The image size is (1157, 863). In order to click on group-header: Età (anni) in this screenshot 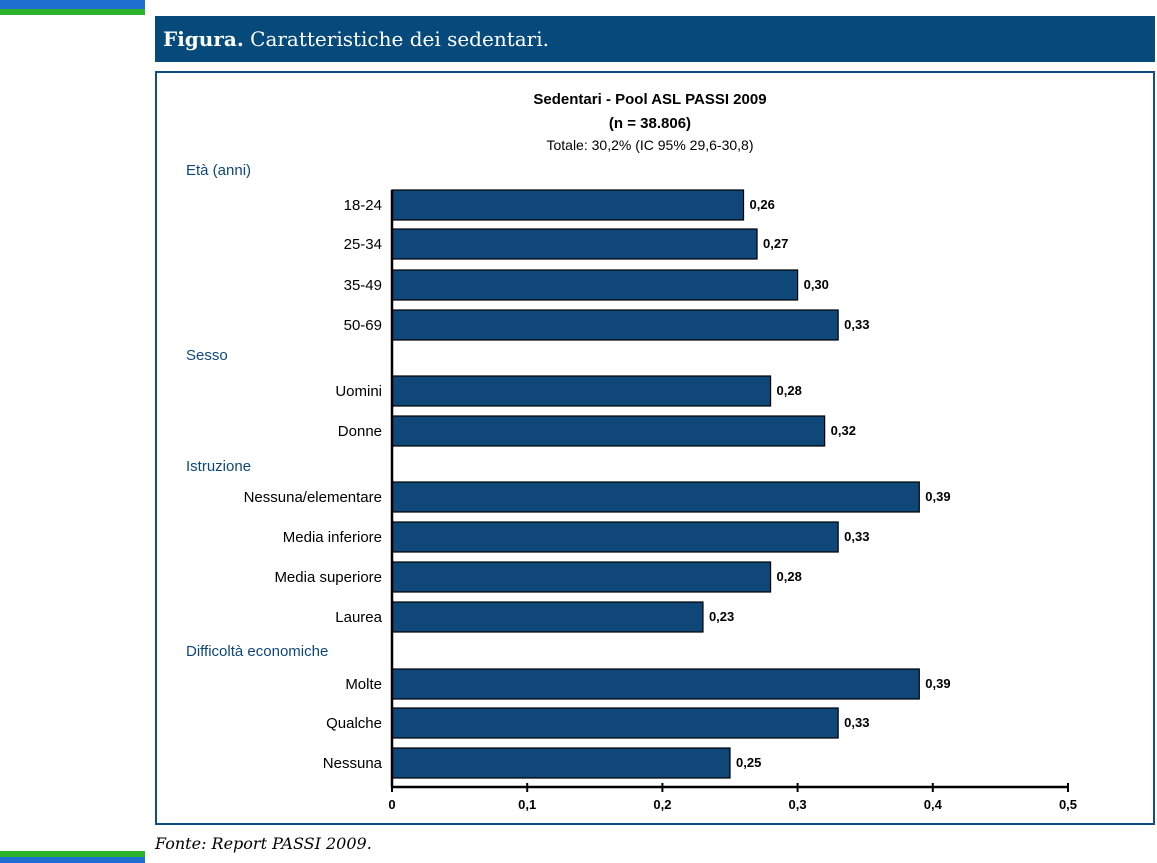, I will do `click(218, 170)`.